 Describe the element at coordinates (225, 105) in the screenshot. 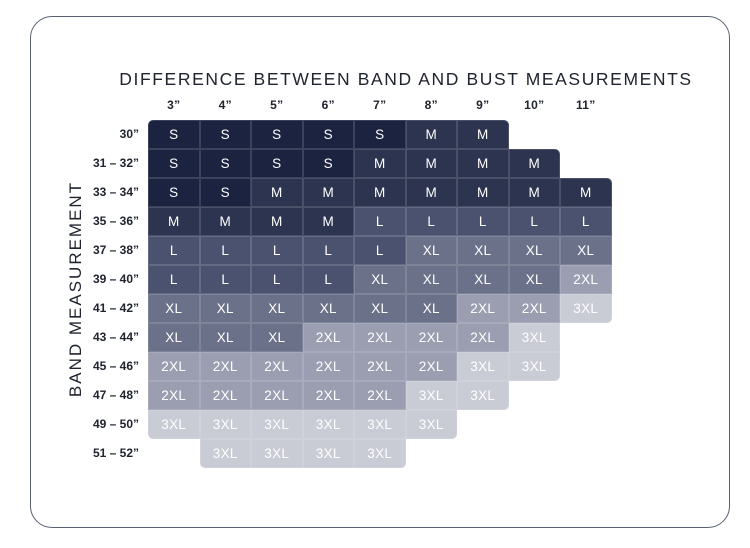

I see `column-header: 4”` at that location.